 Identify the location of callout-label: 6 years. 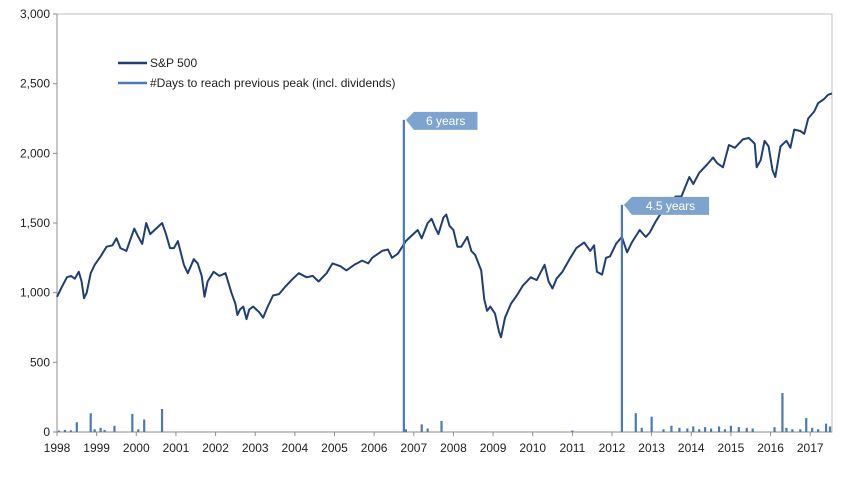
(445, 121).